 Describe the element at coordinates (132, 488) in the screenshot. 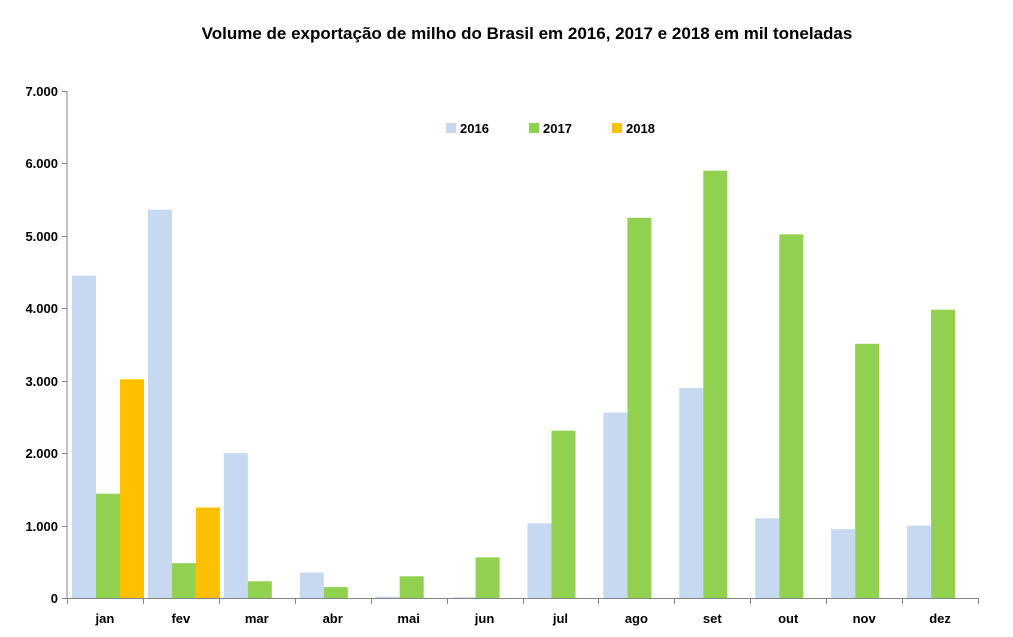

I see `bar-2018-jan` at that location.